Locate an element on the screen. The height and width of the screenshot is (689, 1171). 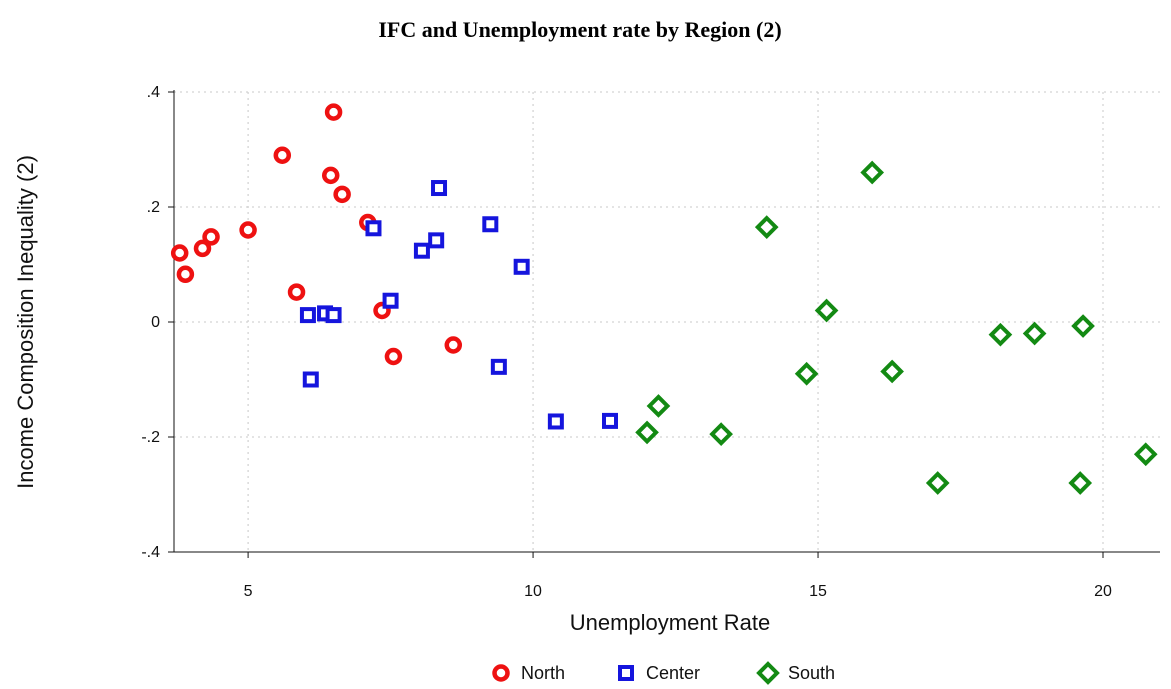
legend-center-marker is located at coordinates (626, 673).